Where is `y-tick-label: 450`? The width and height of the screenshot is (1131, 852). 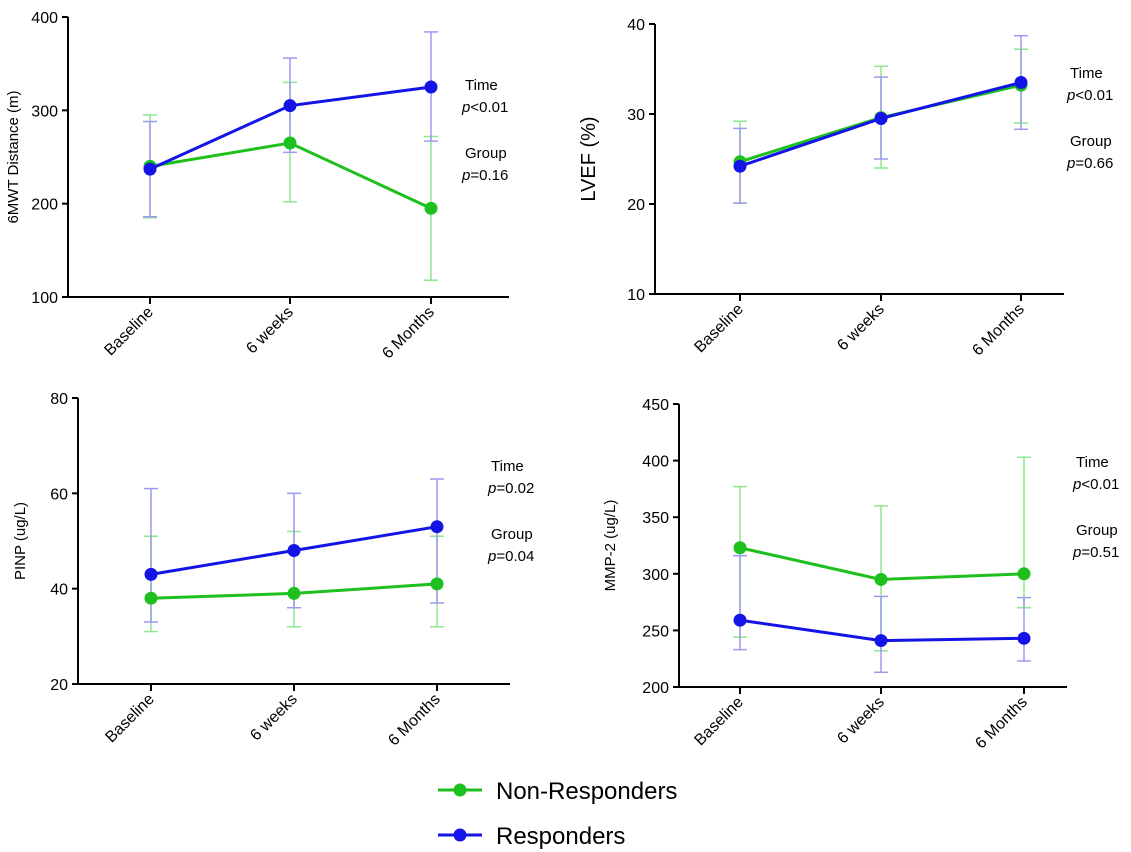 y-tick-label: 450 is located at coordinates (655, 405).